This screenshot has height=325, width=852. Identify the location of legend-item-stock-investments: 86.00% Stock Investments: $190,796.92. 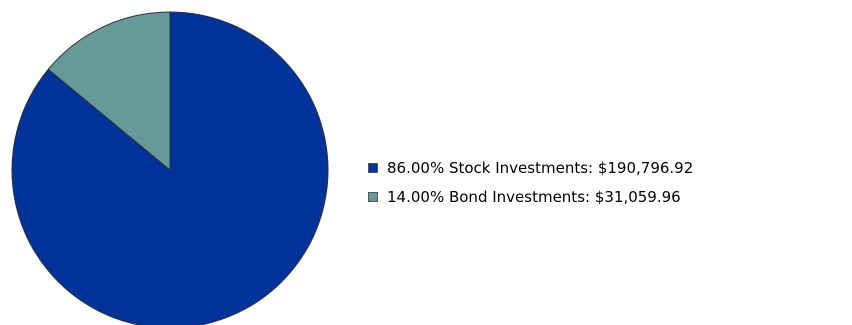
(530, 167).